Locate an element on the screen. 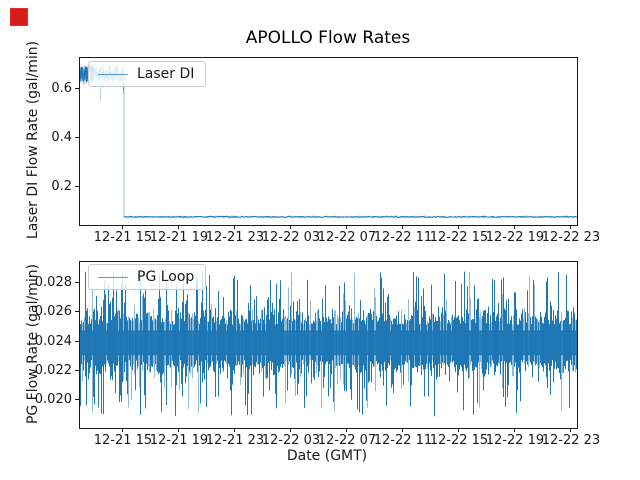 The height and width of the screenshot is (480, 640). y-tick-label: 0.028 is located at coordinates (53, 283).